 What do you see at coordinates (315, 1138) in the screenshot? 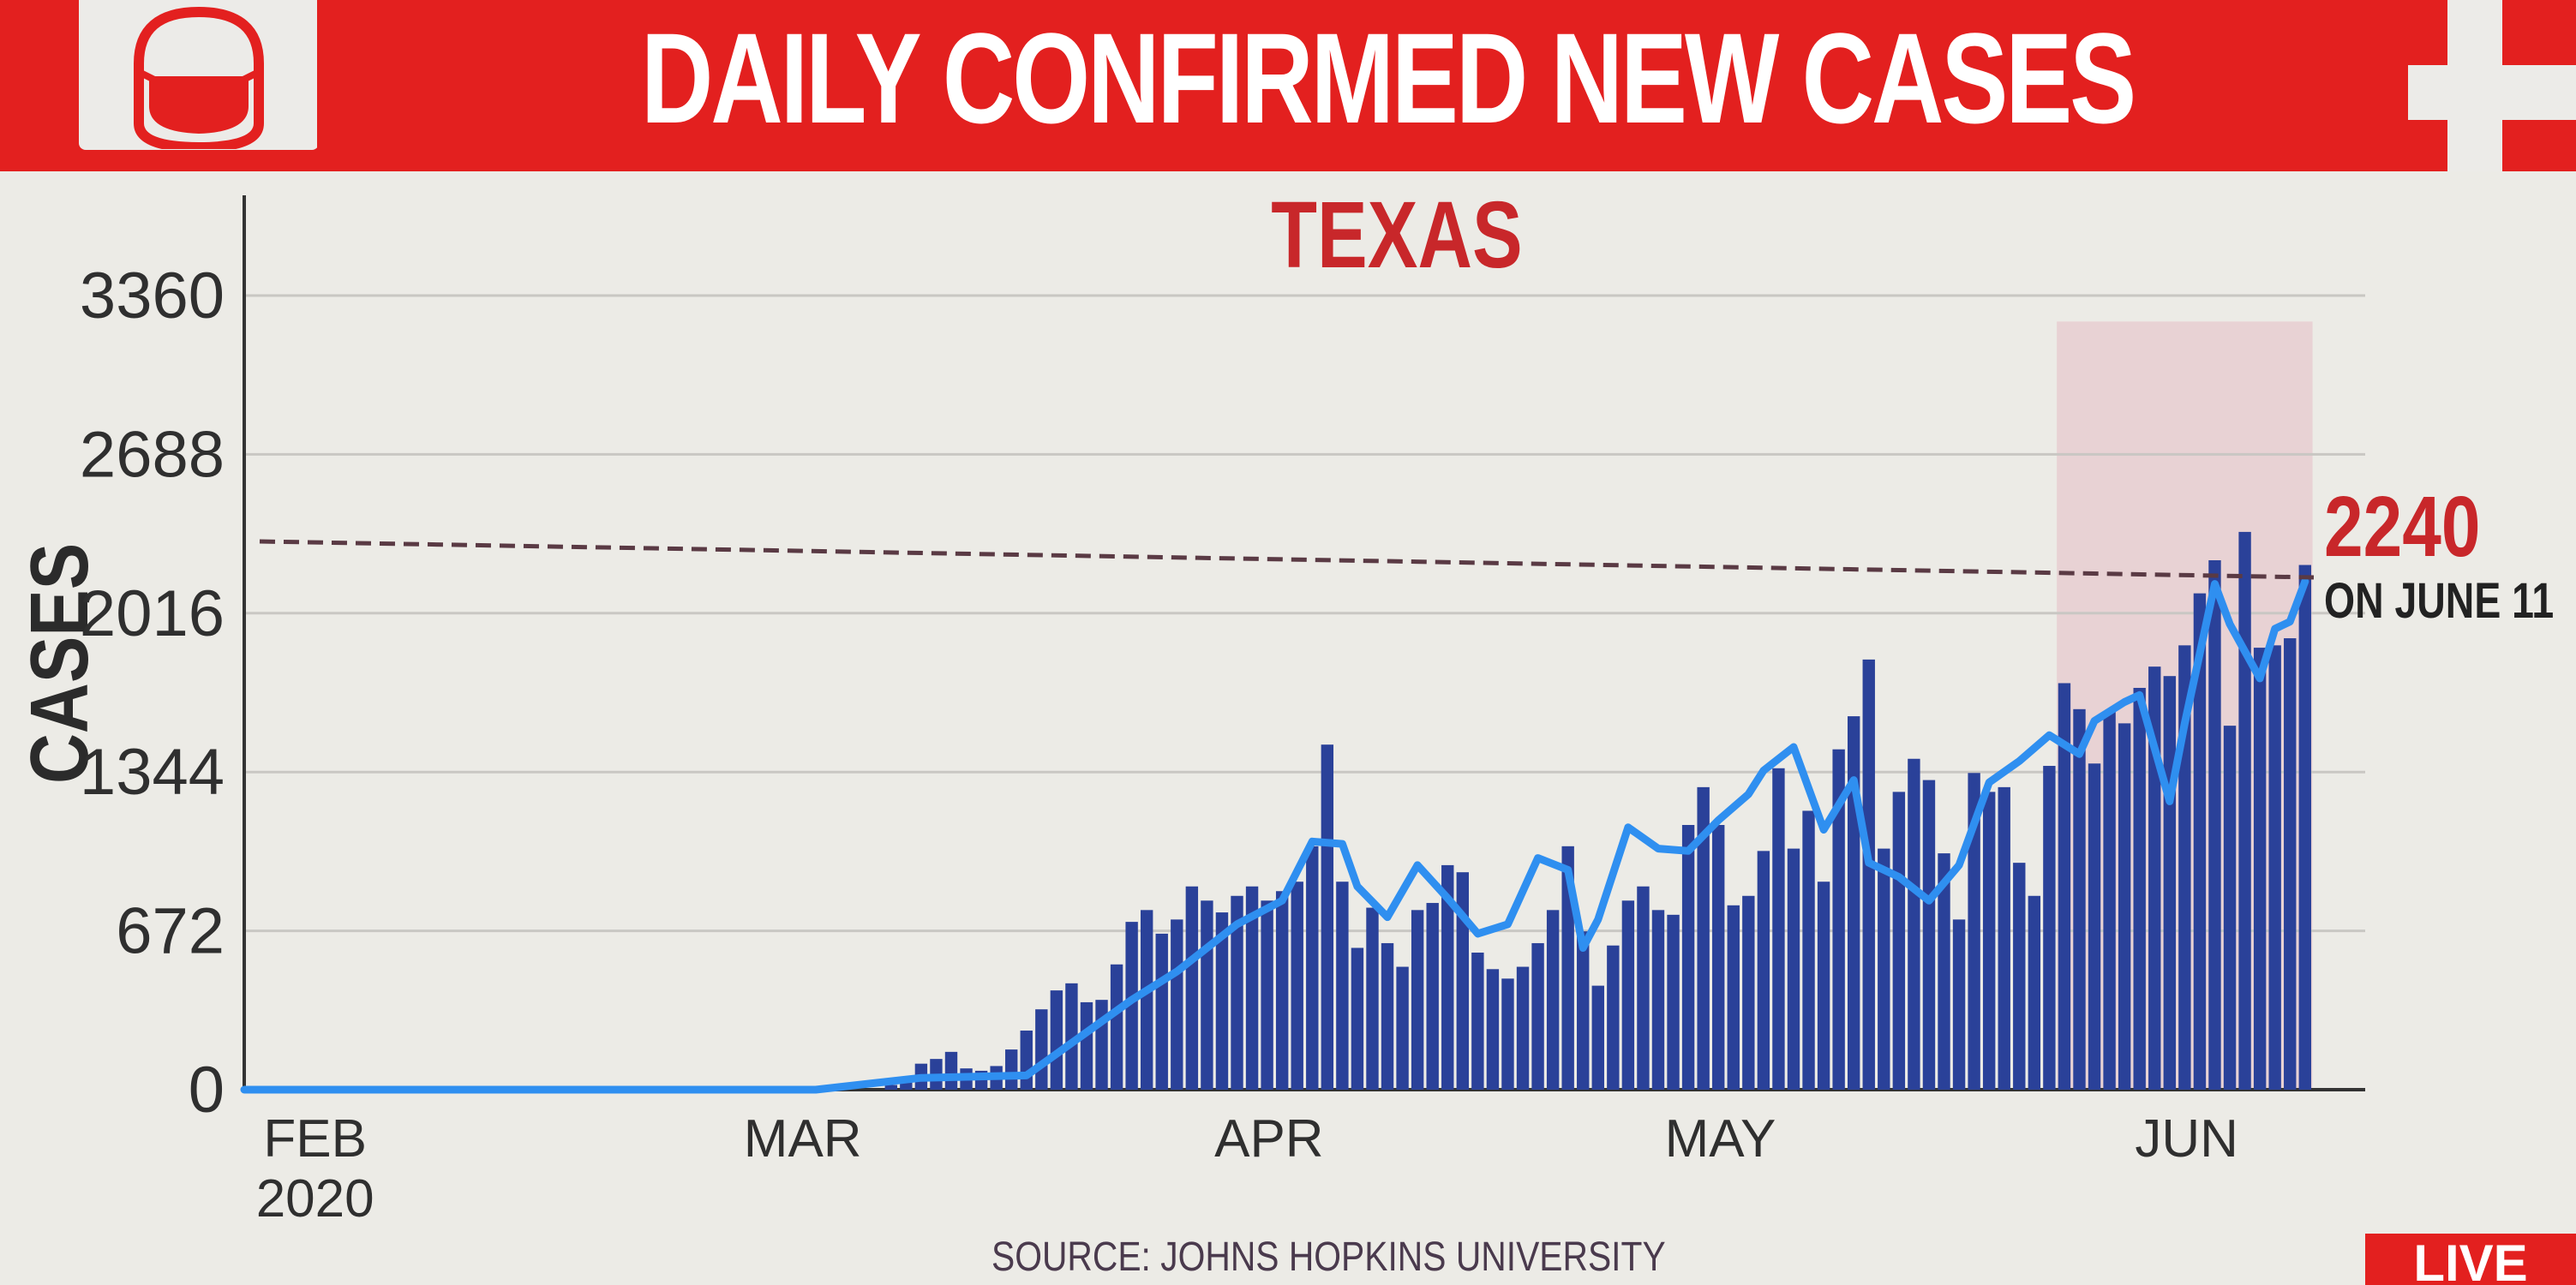
I see `x-tick-label: FEB` at bounding box center [315, 1138].